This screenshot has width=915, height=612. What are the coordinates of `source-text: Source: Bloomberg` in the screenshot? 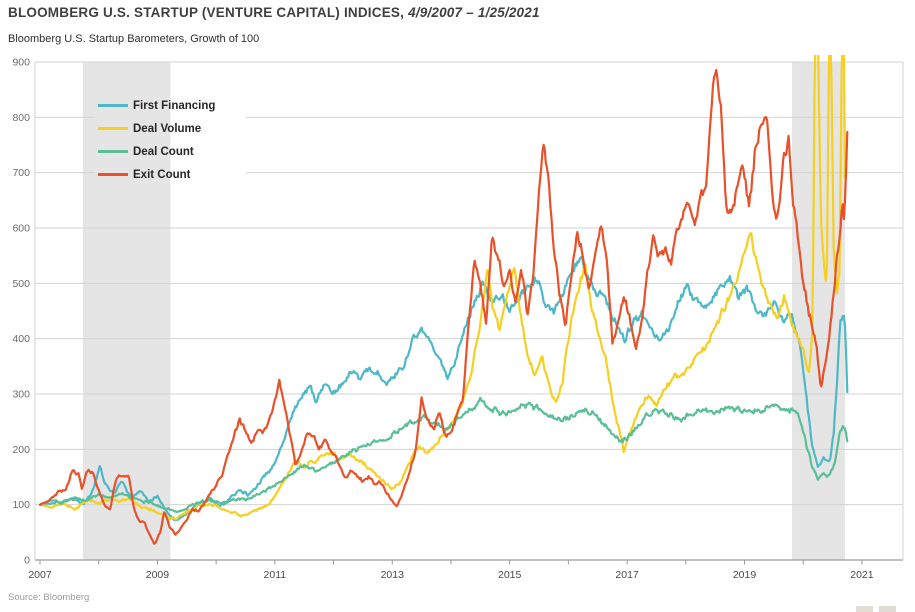 It's located at (49, 597).